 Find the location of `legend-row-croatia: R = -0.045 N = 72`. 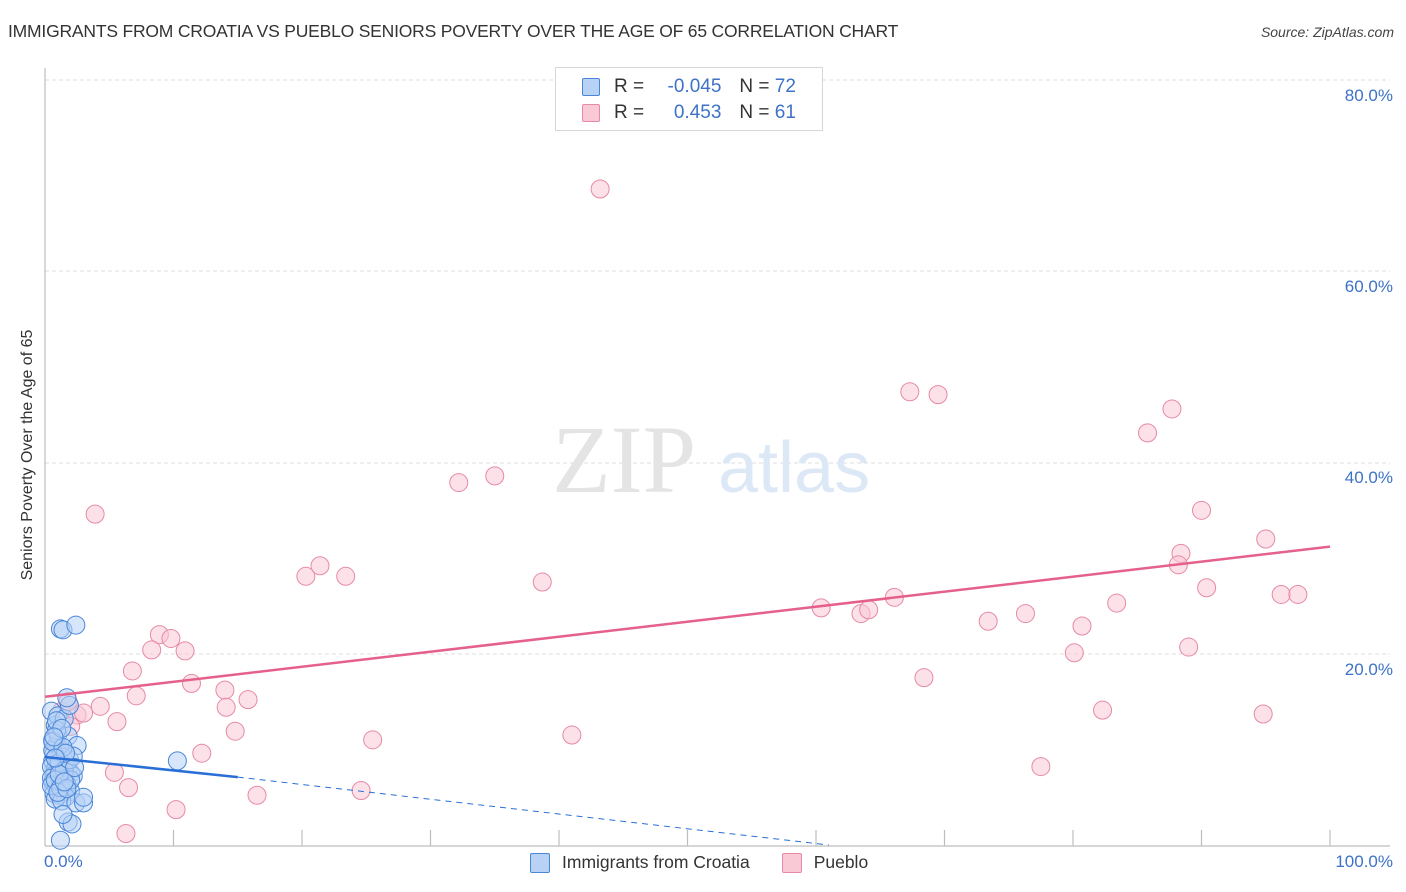

legend-row-croatia: R = -0.045 N = 72 is located at coordinates (689, 87).